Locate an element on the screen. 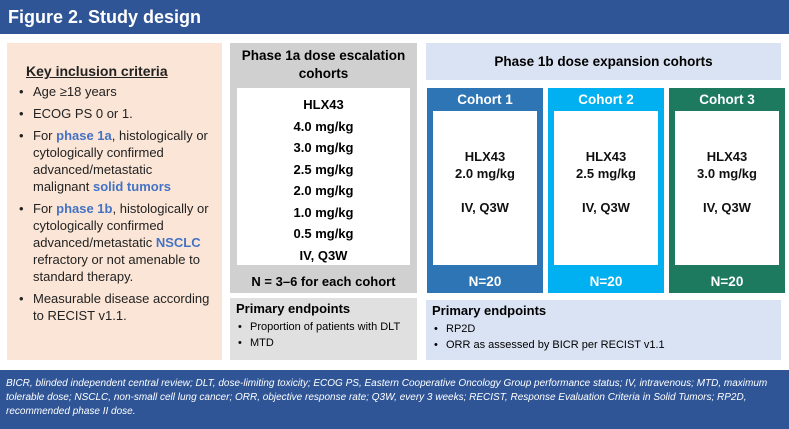 The height and width of the screenshot is (429, 789). cohort-box: HLX43 3.0 mg/kg IV, Q3W is located at coordinates (727, 188).